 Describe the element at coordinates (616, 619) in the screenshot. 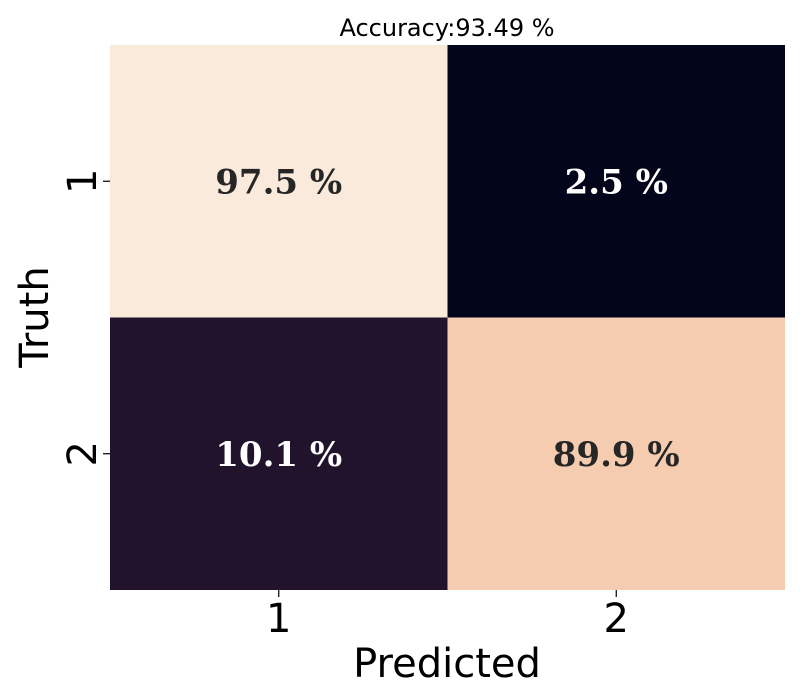

I see `x-tick-label: 2` at that location.